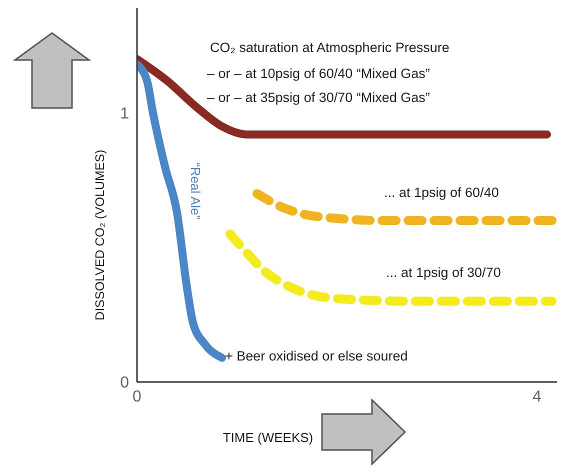 Image resolution: width=566 pixels, height=476 pixels. I want to click on annotation: + Beer oxidised or else soured, so click(316, 356).